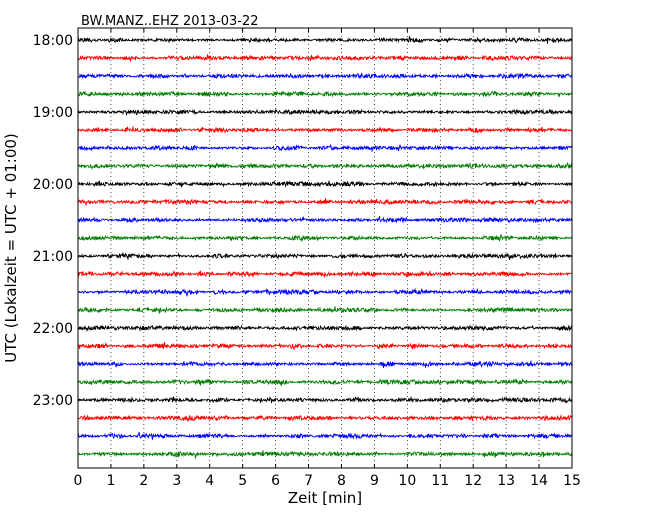 The width and height of the screenshot is (650, 520). What do you see at coordinates (53, 113) in the screenshot?
I see `y-tick-label: 19:00` at bounding box center [53, 113].